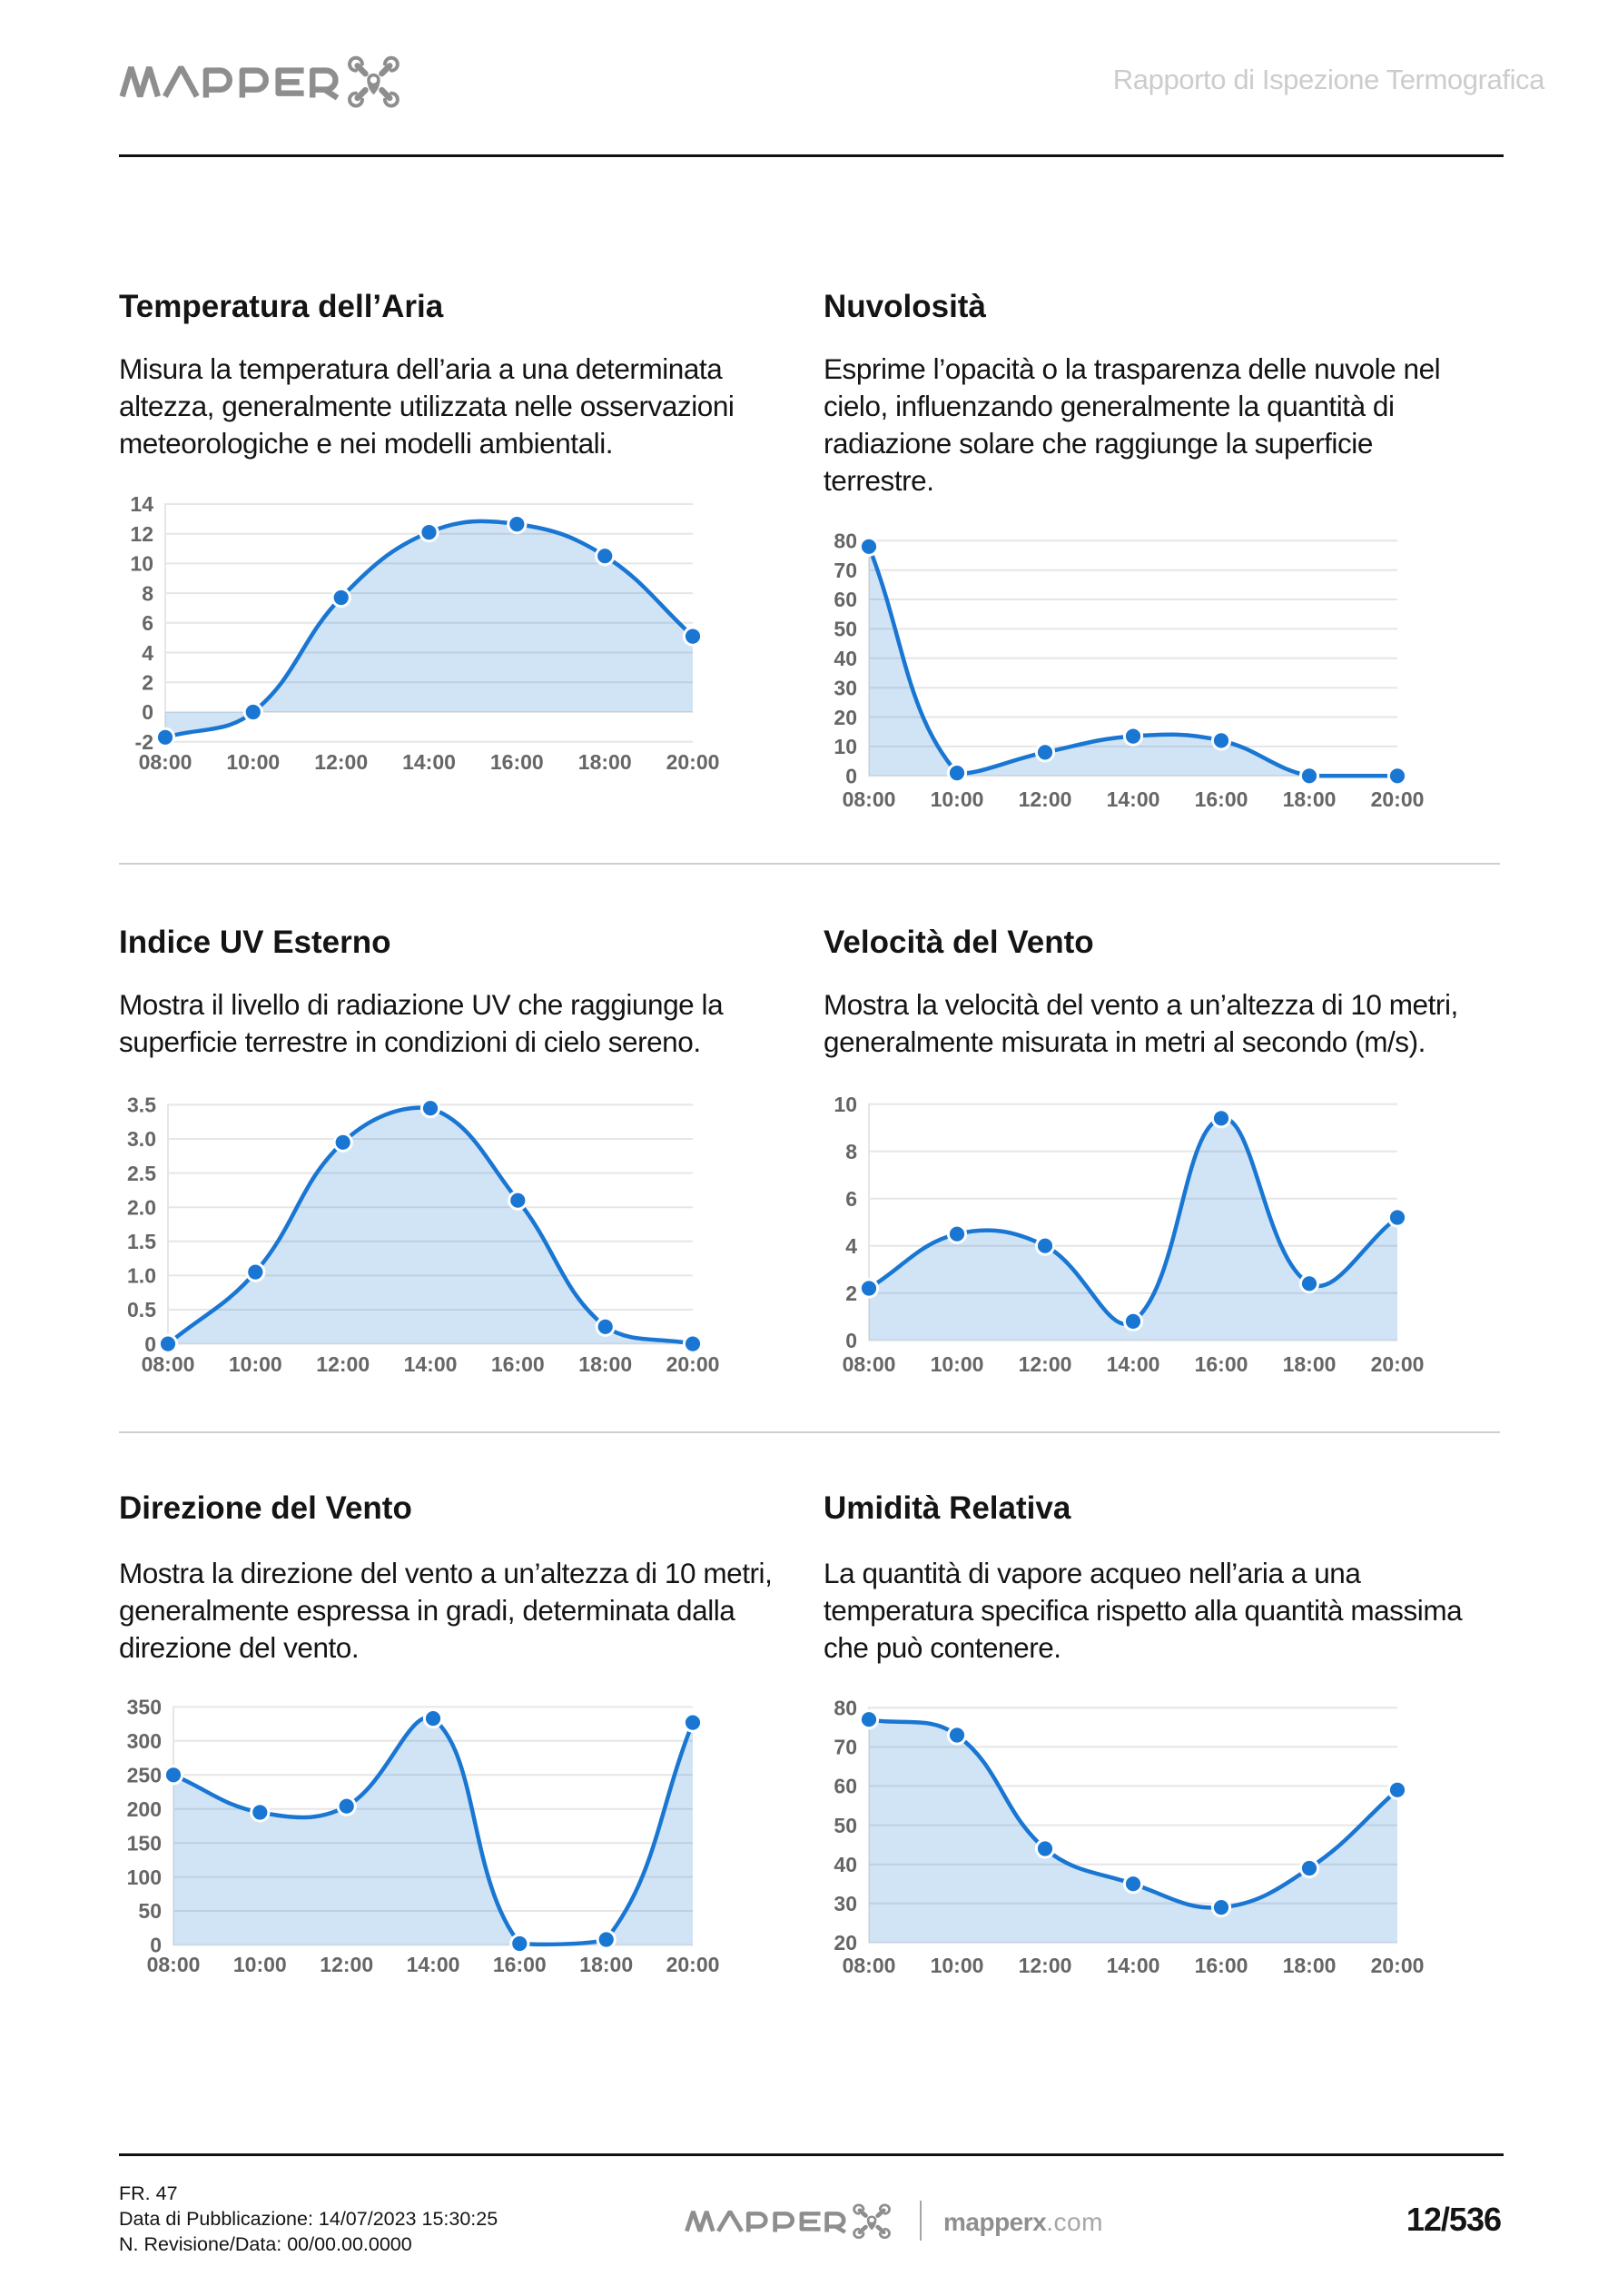 Image resolution: width=1618 pixels, height=2296 pixels. I want to click on svg-text: 3.5, so click(141, 1105).